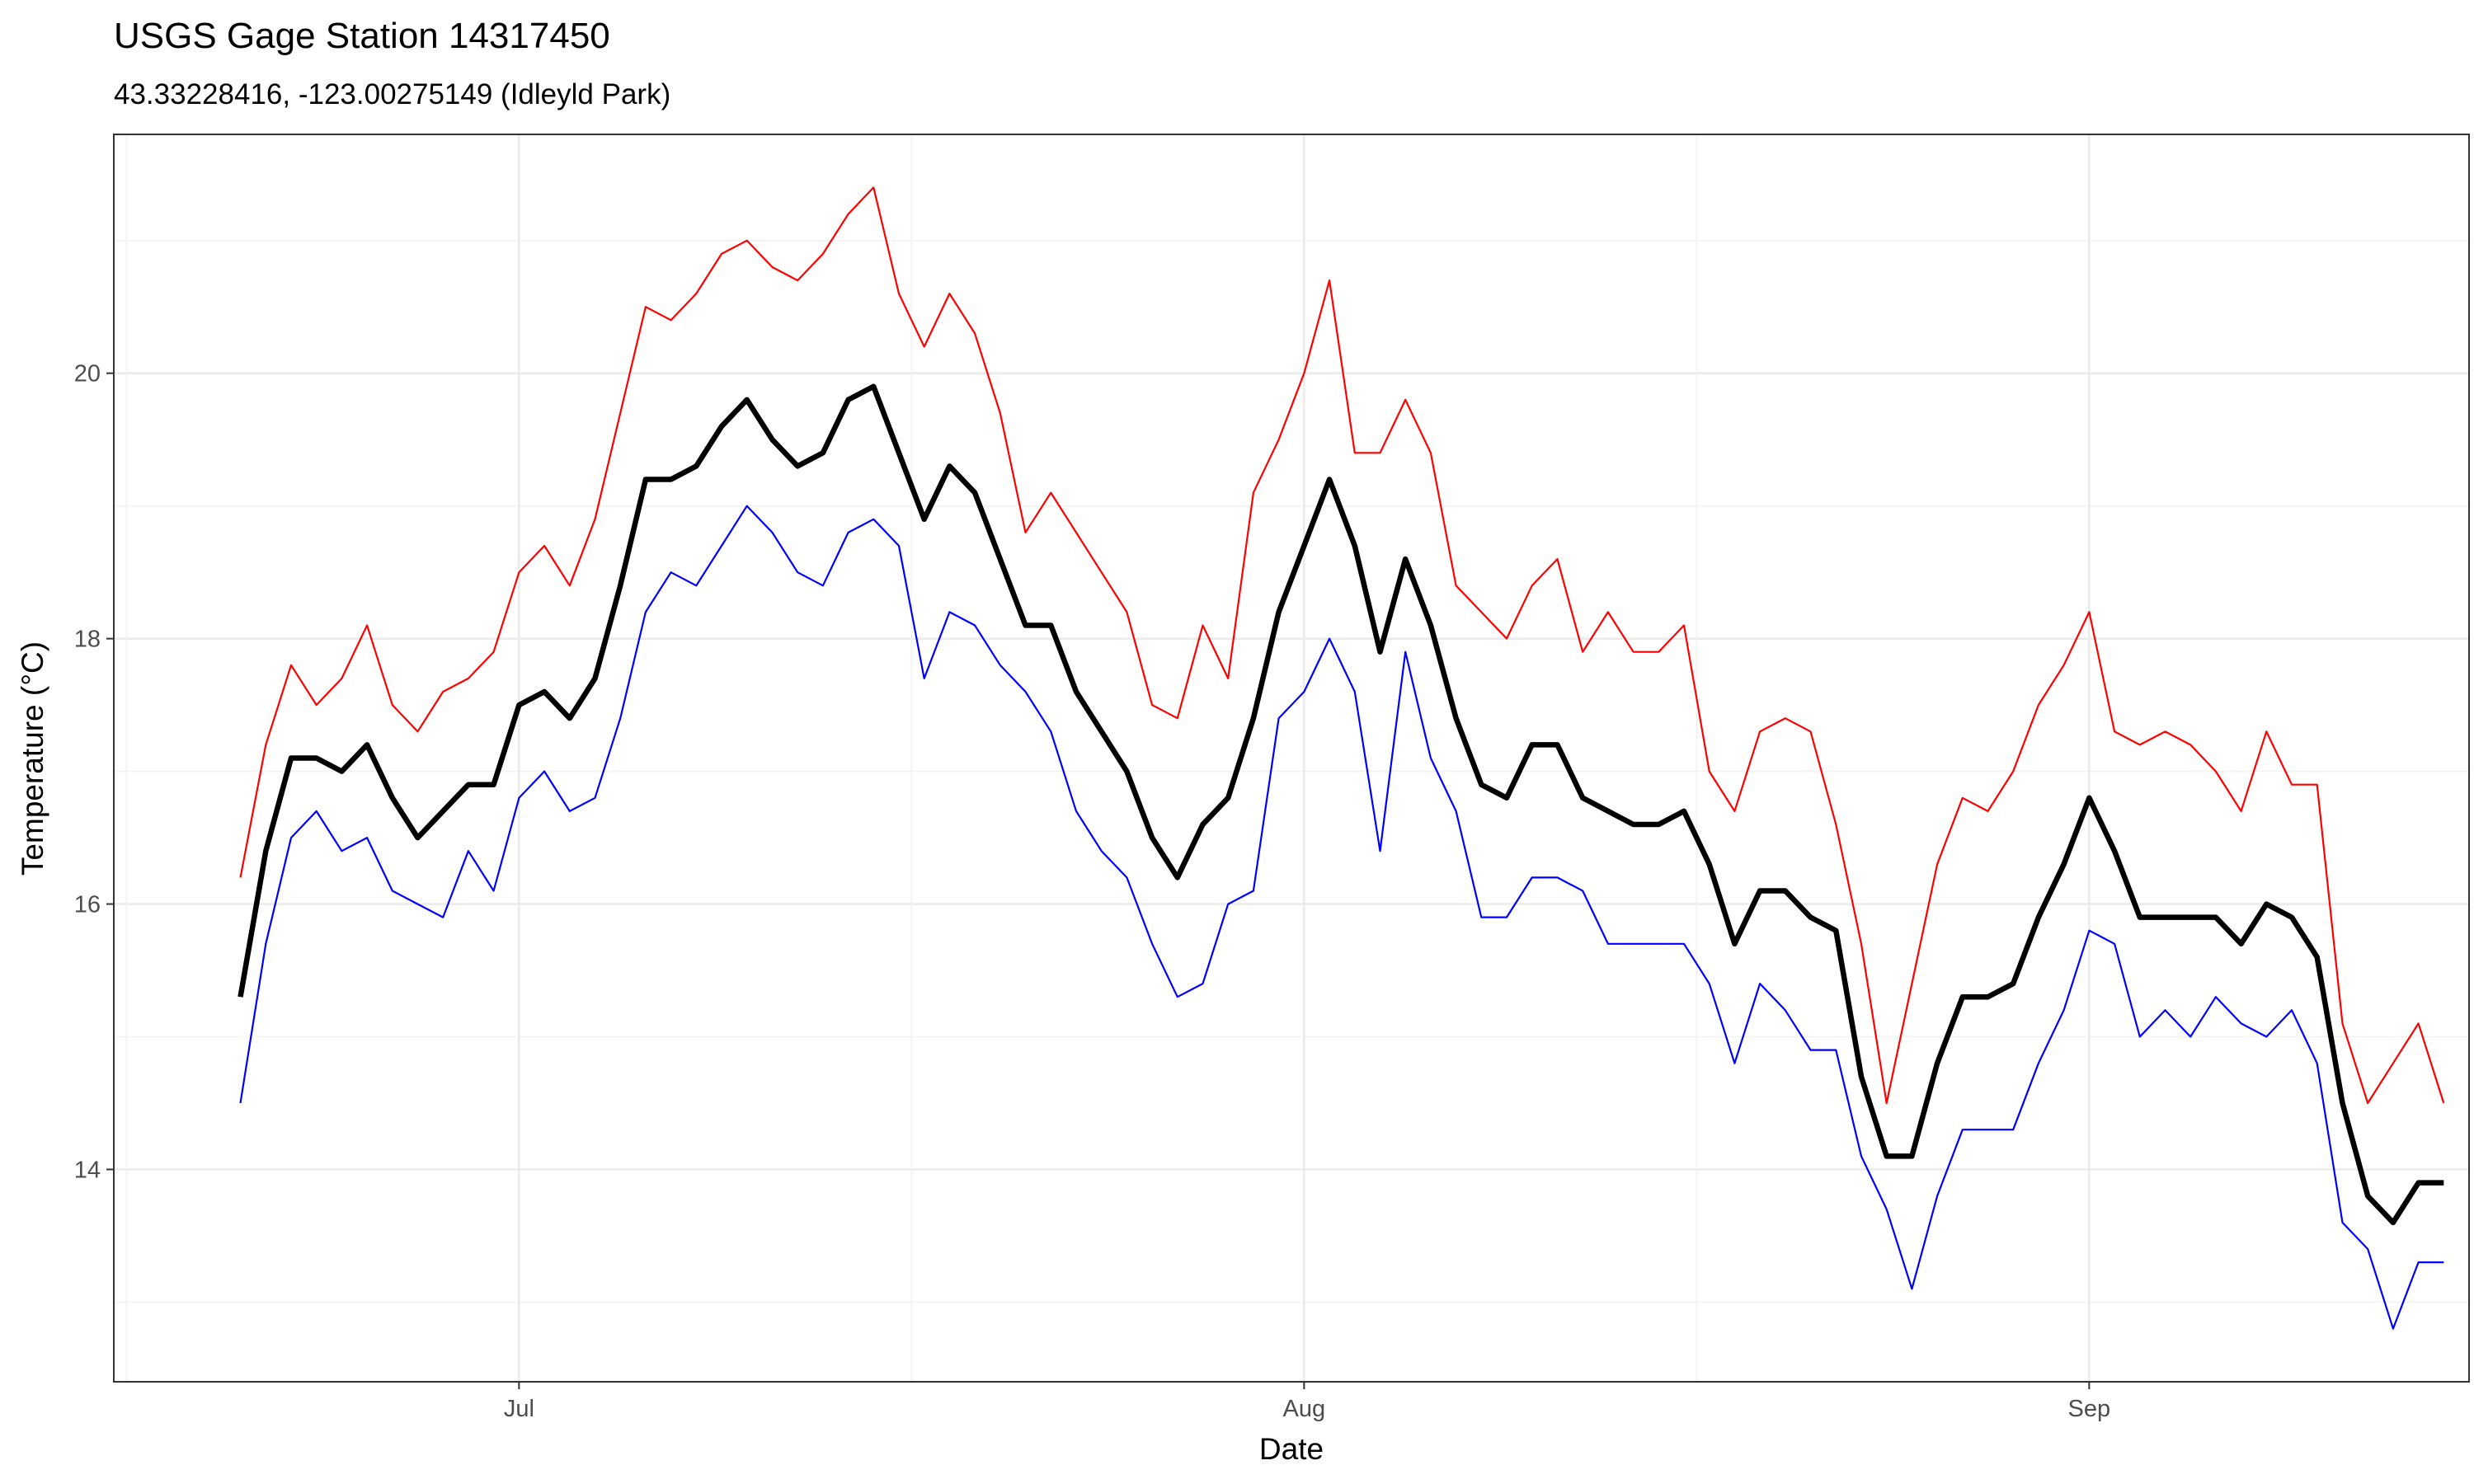 This screenshot has width=2474, height=1484. What do you see at coordinates (87, 640) in the screenshot?
I see `y-tick-label: 18` at bounding box center [87, 640].